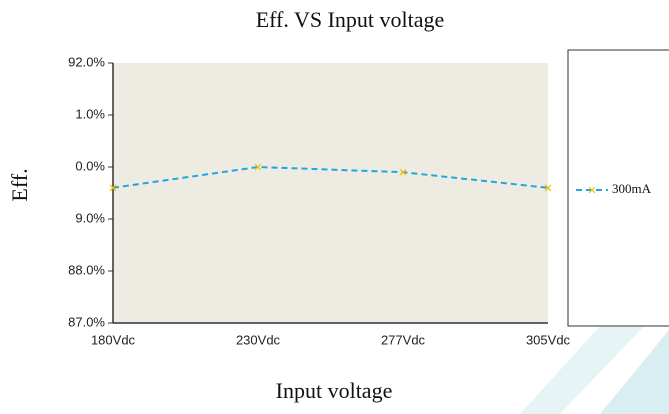  I want to click on chart-title: Eff. VS Input voltage, so click(350, 19).